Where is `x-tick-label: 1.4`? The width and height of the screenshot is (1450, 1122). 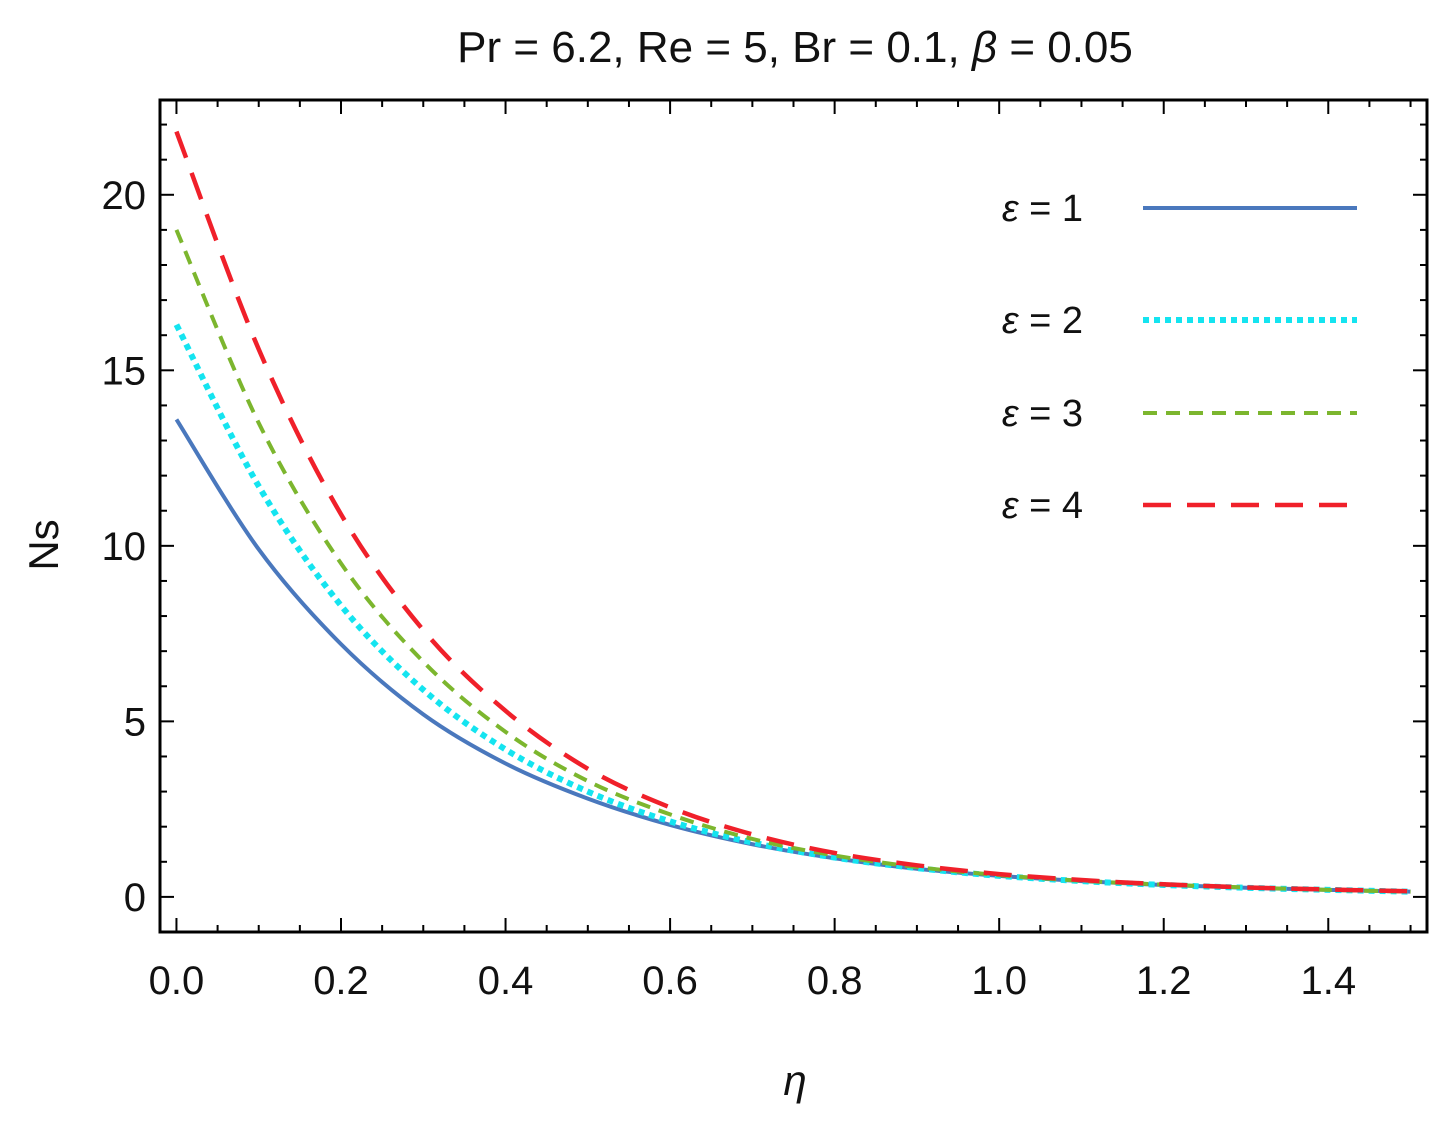
x-tick-label: 1.4 is located at coordinates (1328, 981).